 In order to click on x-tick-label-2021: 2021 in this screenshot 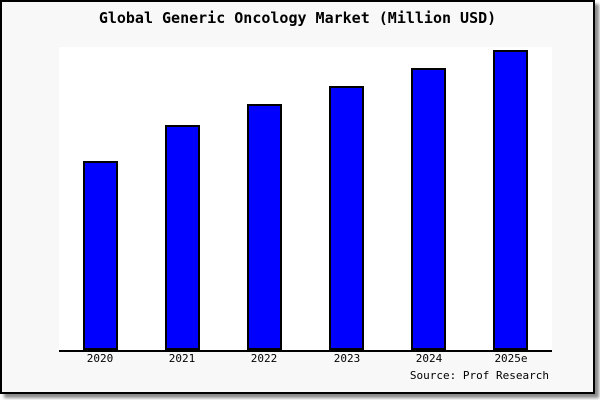, I will do `click(182, 358)`.